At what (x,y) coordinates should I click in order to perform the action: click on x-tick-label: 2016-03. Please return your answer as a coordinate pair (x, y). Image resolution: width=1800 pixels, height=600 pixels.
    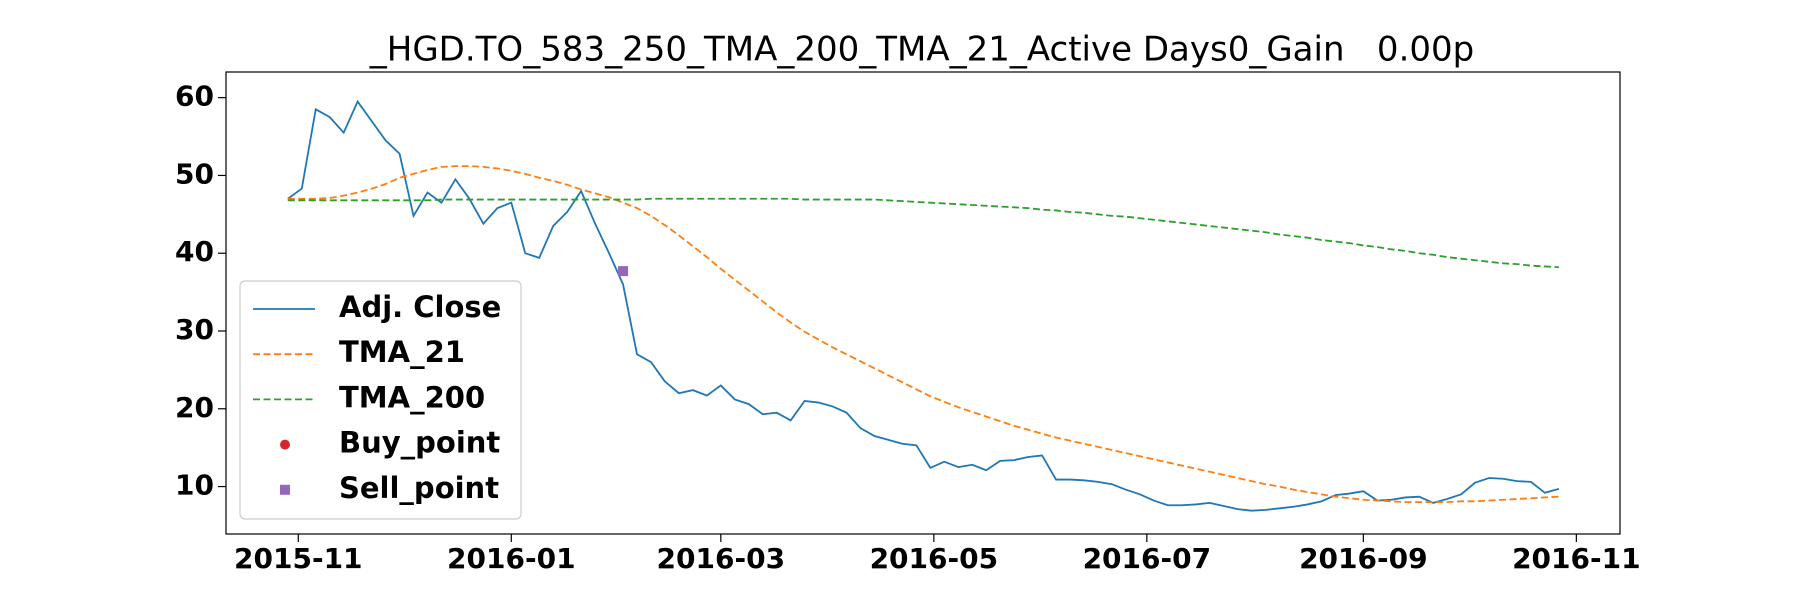
    Looking at the image, I should click on (721, 558).